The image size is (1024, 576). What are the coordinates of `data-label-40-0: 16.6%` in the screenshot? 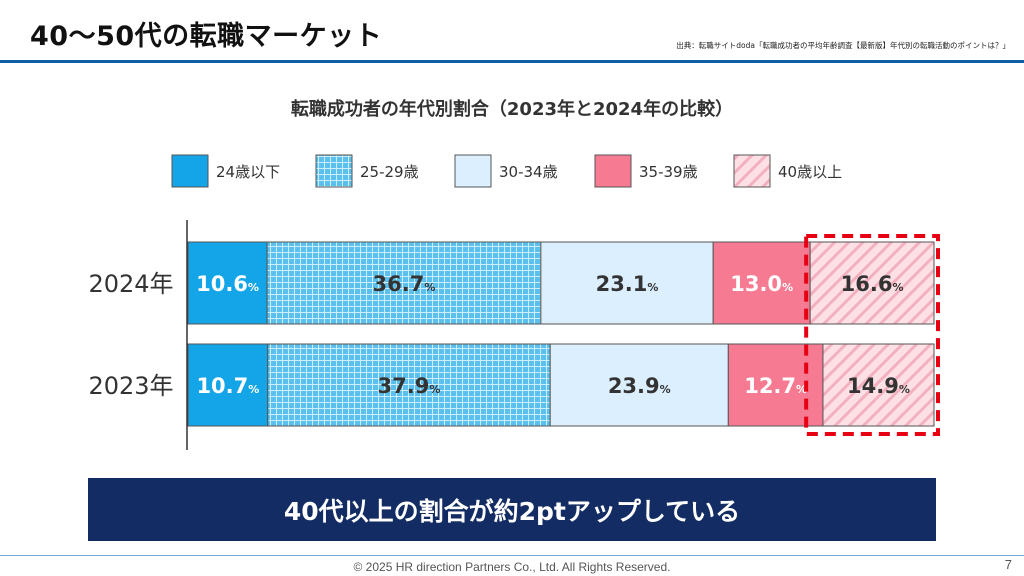 It's located at (872, 284).